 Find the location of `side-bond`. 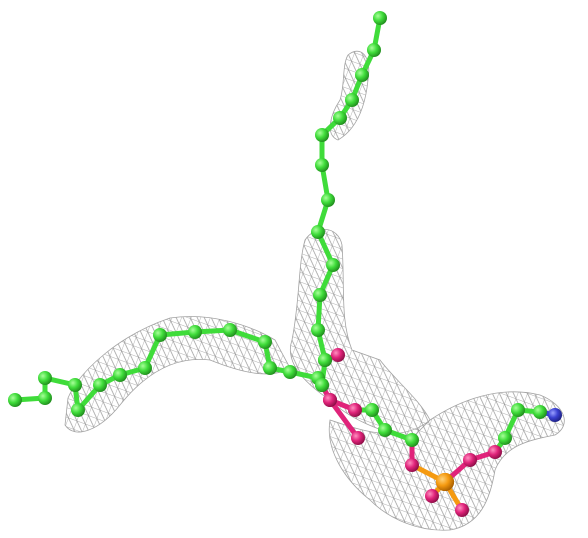

side-bond is located at coordinates (344, 419).